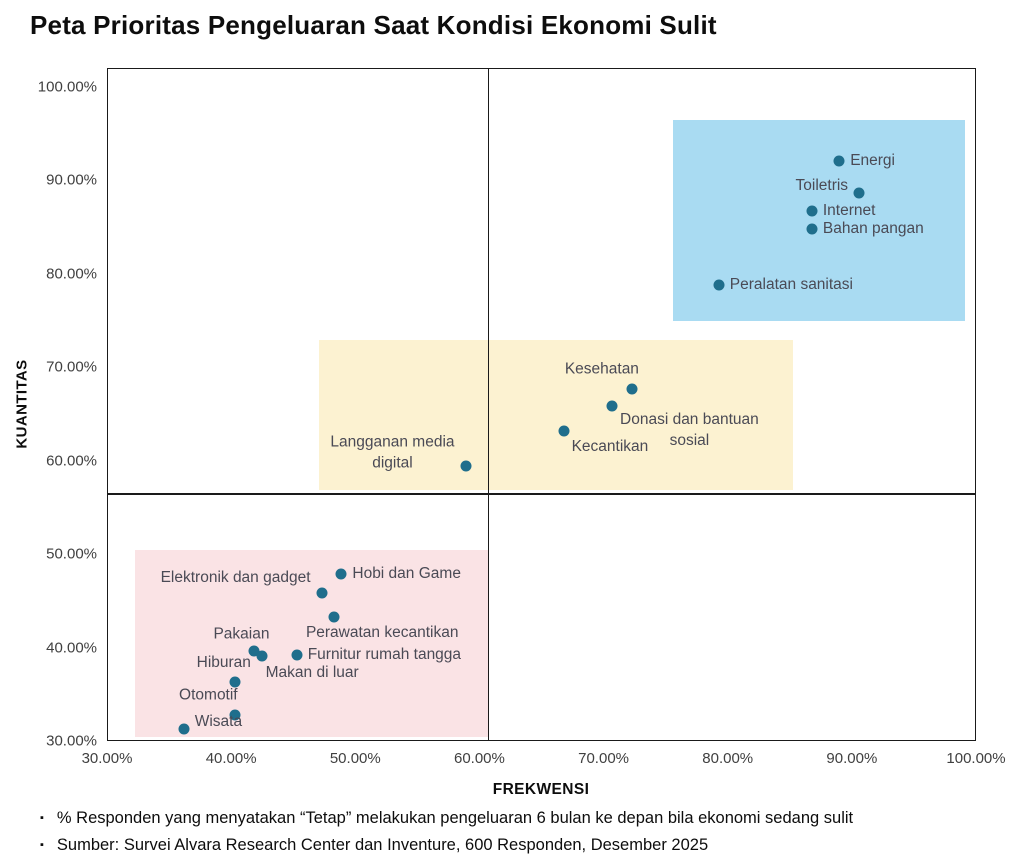 The image size is (1024, 867). Describe the element at coordinates (406, 573) in the screenshot. I see `data-point-label: Hobi dan Game` at that location.